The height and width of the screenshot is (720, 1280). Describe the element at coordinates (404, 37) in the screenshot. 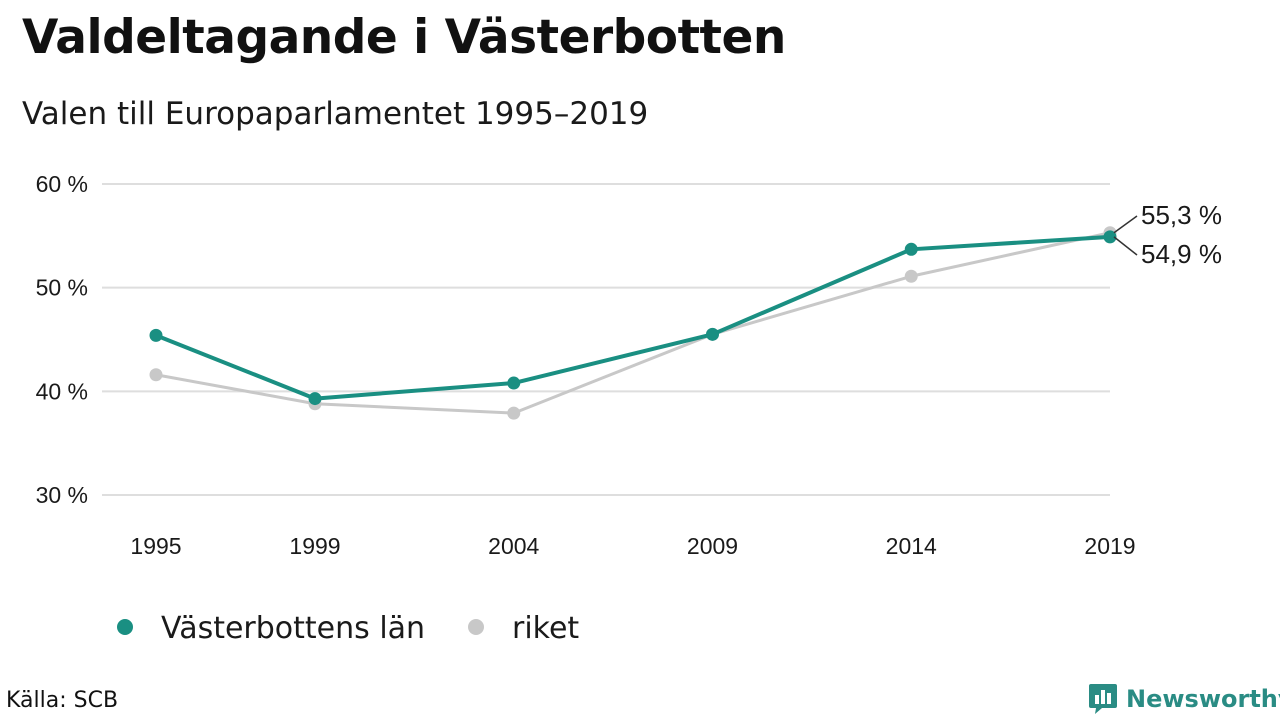

I see `chart-title: Valdeltagande i Västerbotten` at that location.